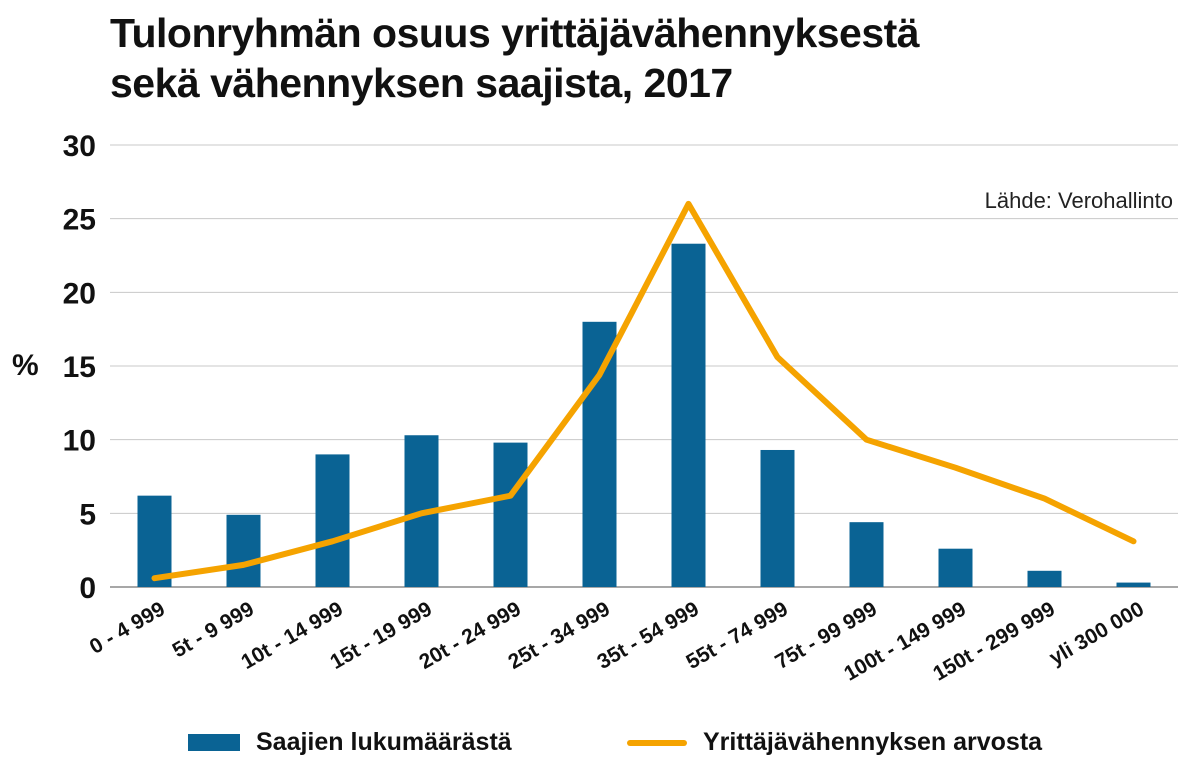  I want to click on legend-label-line: Yrittäjävähennyksen arvosta, so click(873, 742).